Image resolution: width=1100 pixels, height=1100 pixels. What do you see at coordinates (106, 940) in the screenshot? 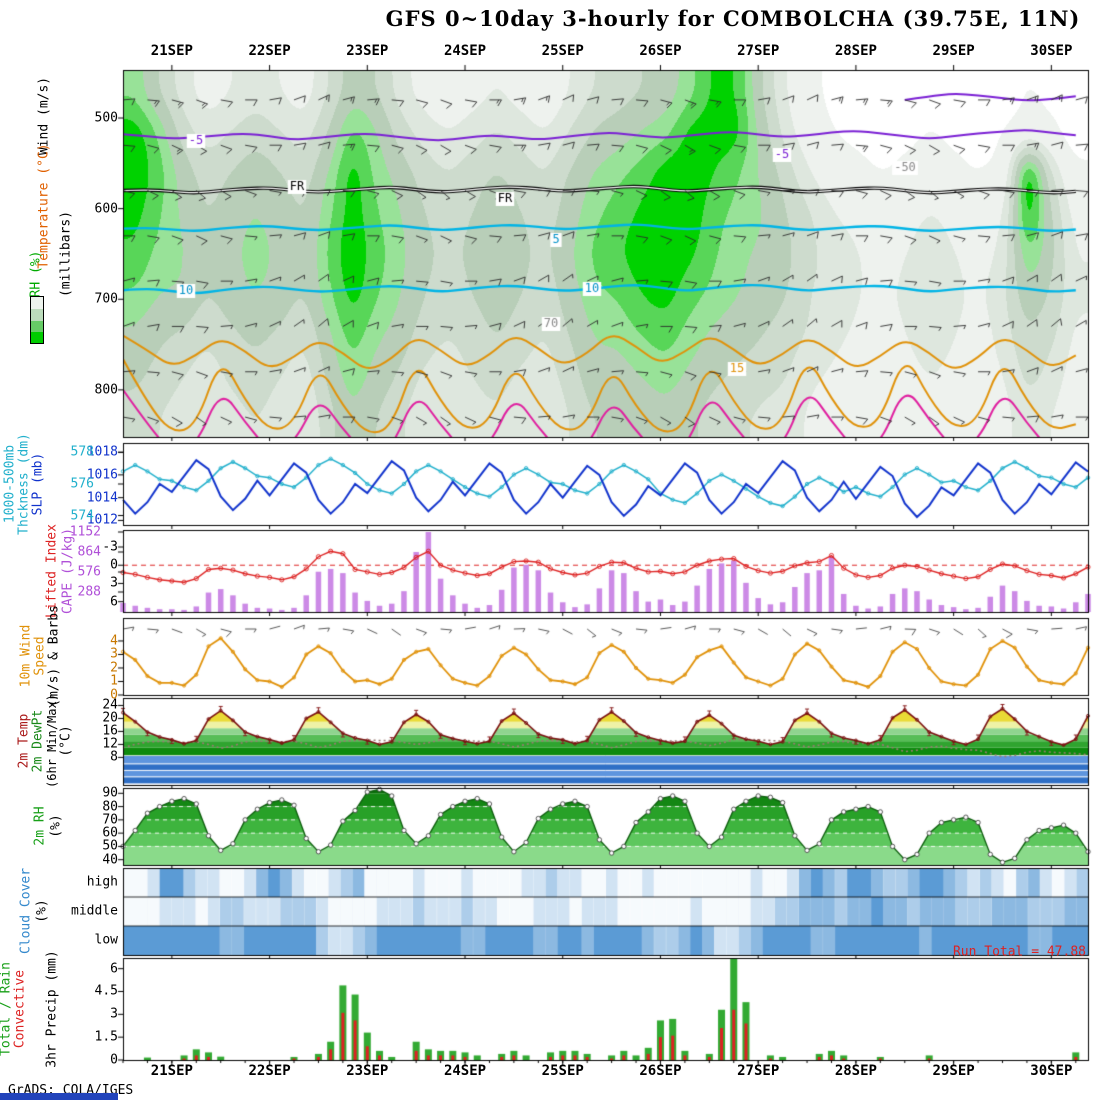
I see `cloud-row-low: low` at bounding box center [106, 940].